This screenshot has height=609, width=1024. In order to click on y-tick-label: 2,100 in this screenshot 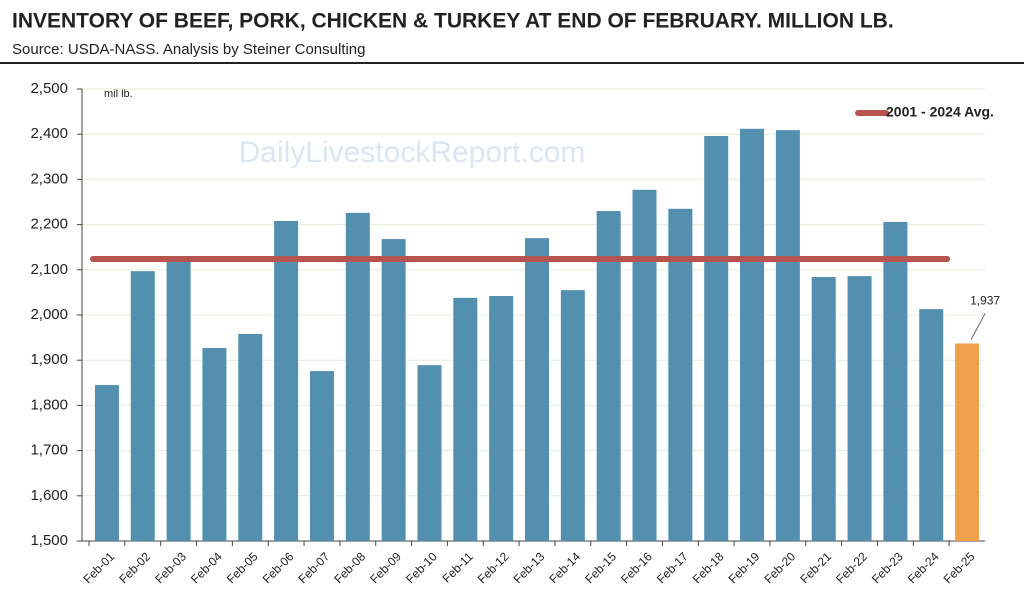, I will do `click(49, 269)`.